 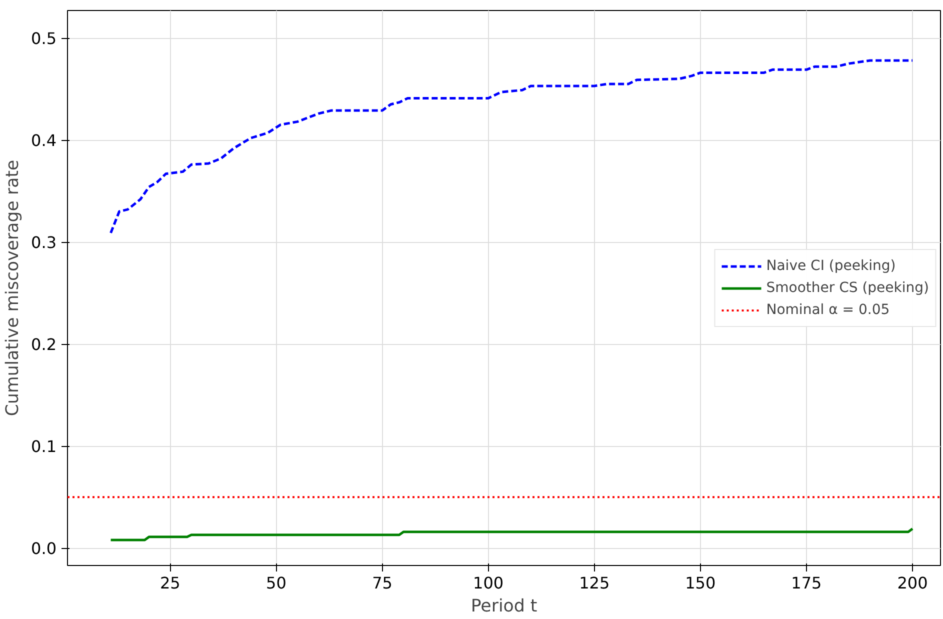 What do you see at coordinates (700, 583) in the screenshot?
I see `x-tick-label: 150` at bounding box center [700, 583].